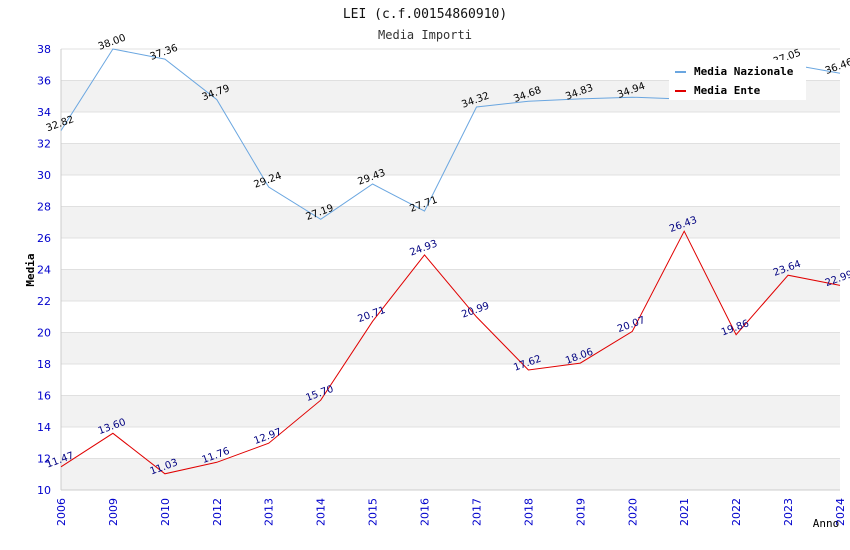 This screenshot has width=850, height=550. Describe the element at coordinates (580, 512) in the screenshot. I see `x-tick-label: 2019` at that location.